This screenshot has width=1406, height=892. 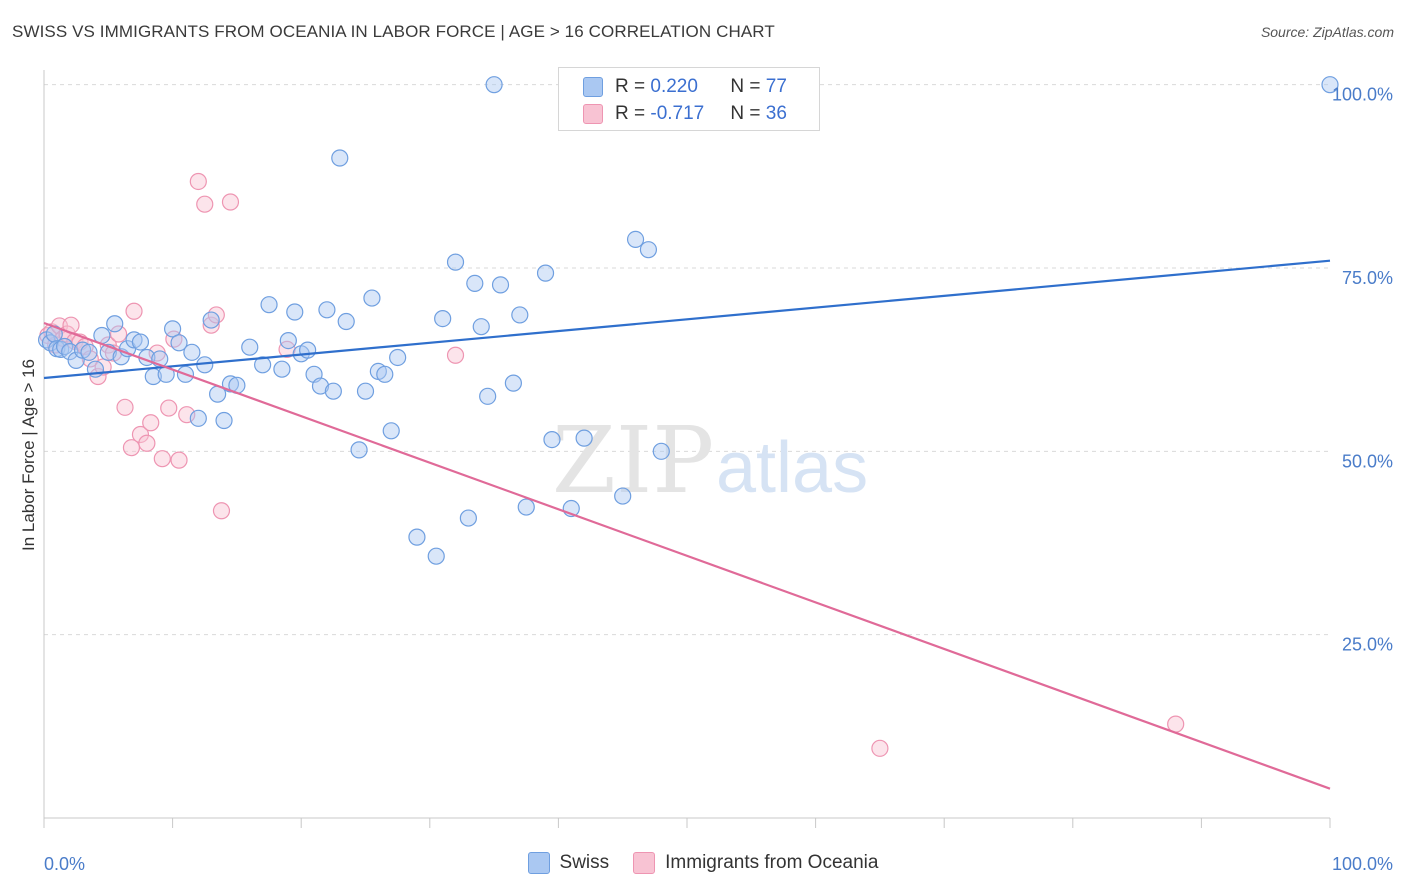 What do you see at coordinates (633, 460) in the screenshot?
I see `watermark-zip: ZIP` at bounding box center [633, 460].